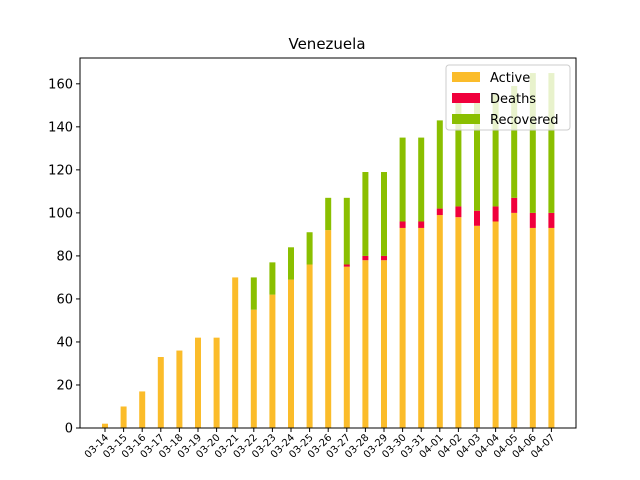  What do you see at coordinates (64, 299) in the screenshot?
I see `y-tick-label: 60` at bounding box center [64, 299].